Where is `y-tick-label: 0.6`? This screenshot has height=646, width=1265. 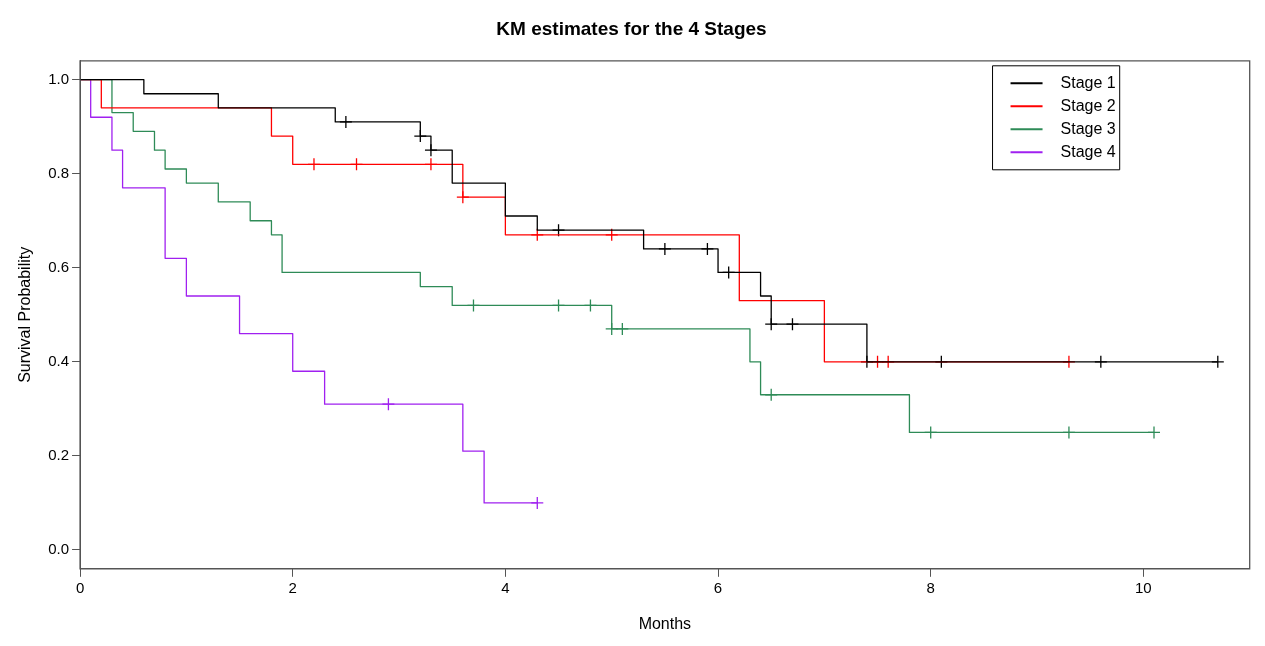
y-tick-label: 0.6 is located at coordinates (59, 266).